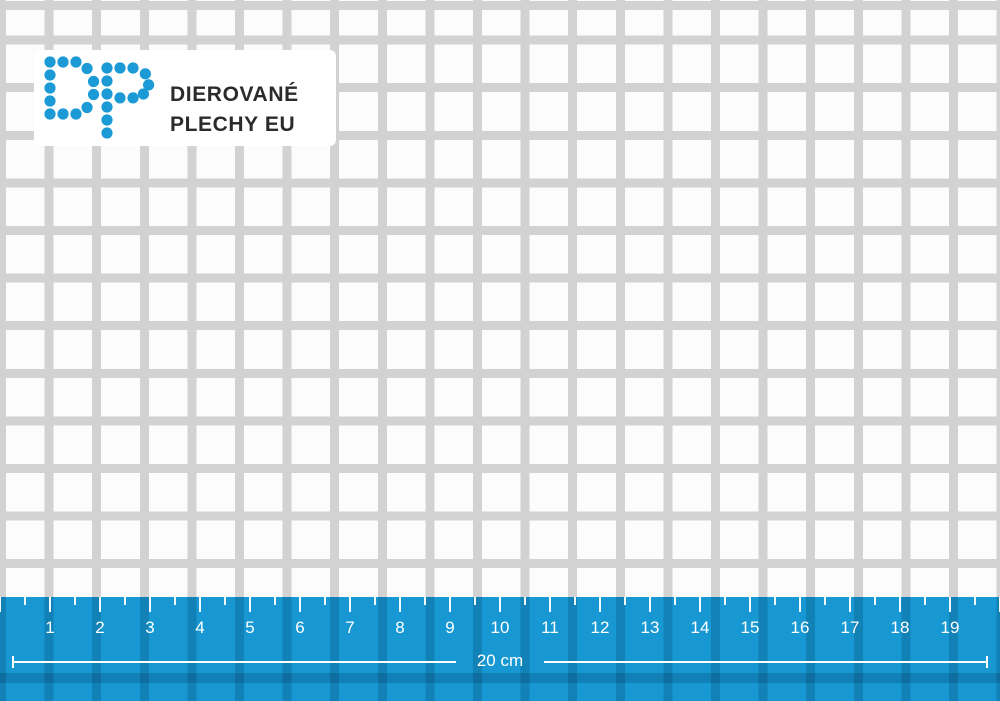 This screenshot has width=1000, height=701. What do you see at coordinates (750, 627) in the screenshot?
I see `ruler-number: 15` at bounding box center [750, 627].